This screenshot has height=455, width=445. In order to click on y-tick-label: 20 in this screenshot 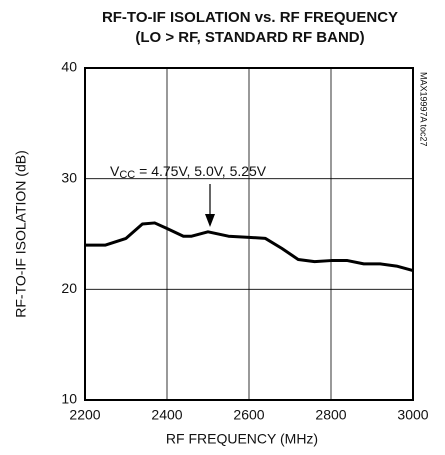, I will do `click(69, 288)`.